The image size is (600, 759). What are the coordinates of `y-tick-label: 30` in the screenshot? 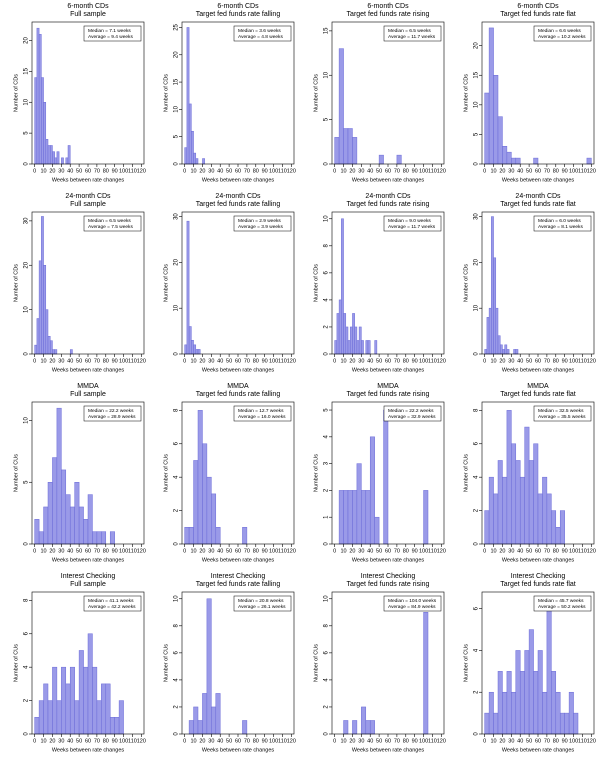 It's located at (177, 216).